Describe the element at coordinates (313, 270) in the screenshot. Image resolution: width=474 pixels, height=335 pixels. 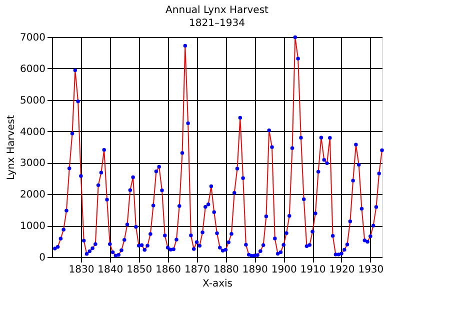
I see `x-tick-label: 1910` at that location.